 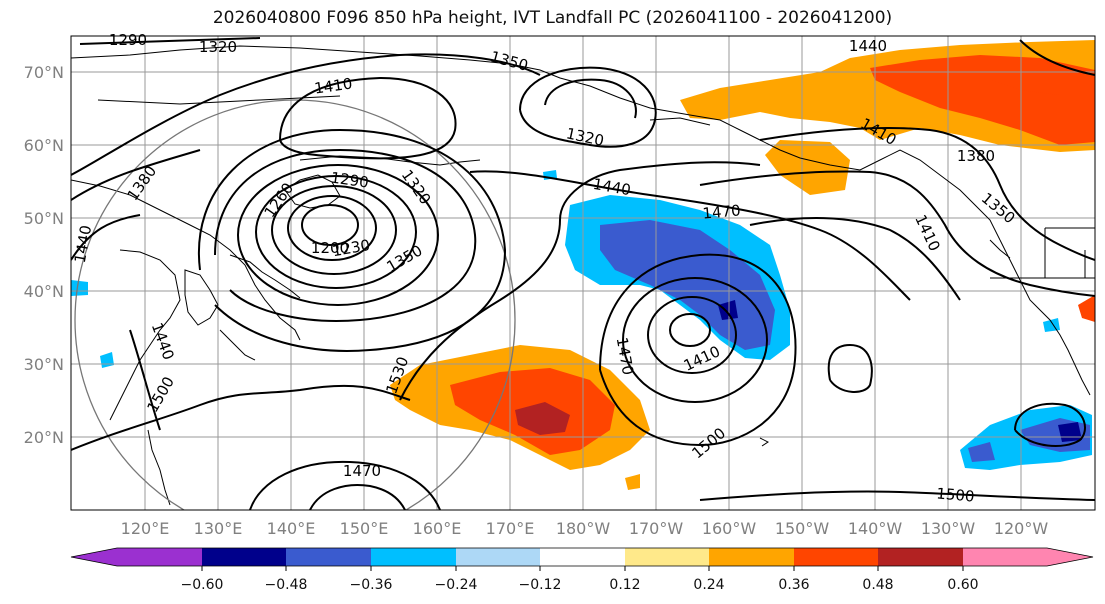 What do you see at coordinates (976, 156) in the screenshot?
I see `contour-label: 1380` at bounding box center [976, 156].